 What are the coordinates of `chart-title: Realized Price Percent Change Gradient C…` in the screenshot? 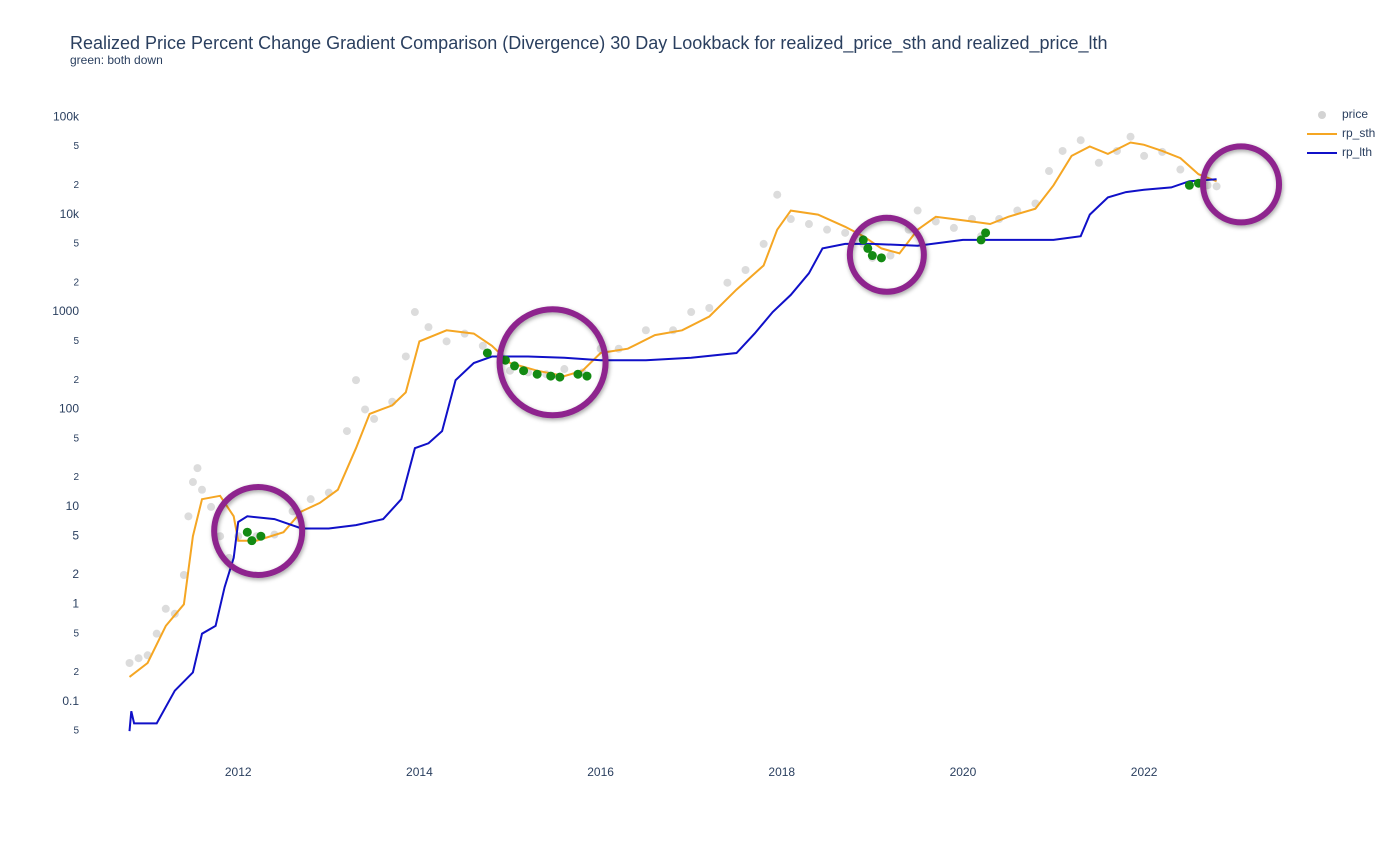 It's located at (589, 43).